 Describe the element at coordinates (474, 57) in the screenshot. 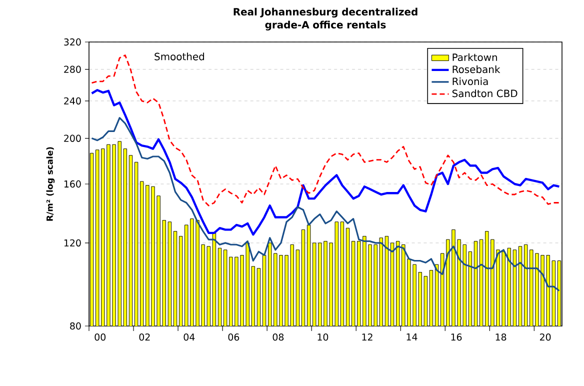

I see `legend-label: Parktown` at that location.